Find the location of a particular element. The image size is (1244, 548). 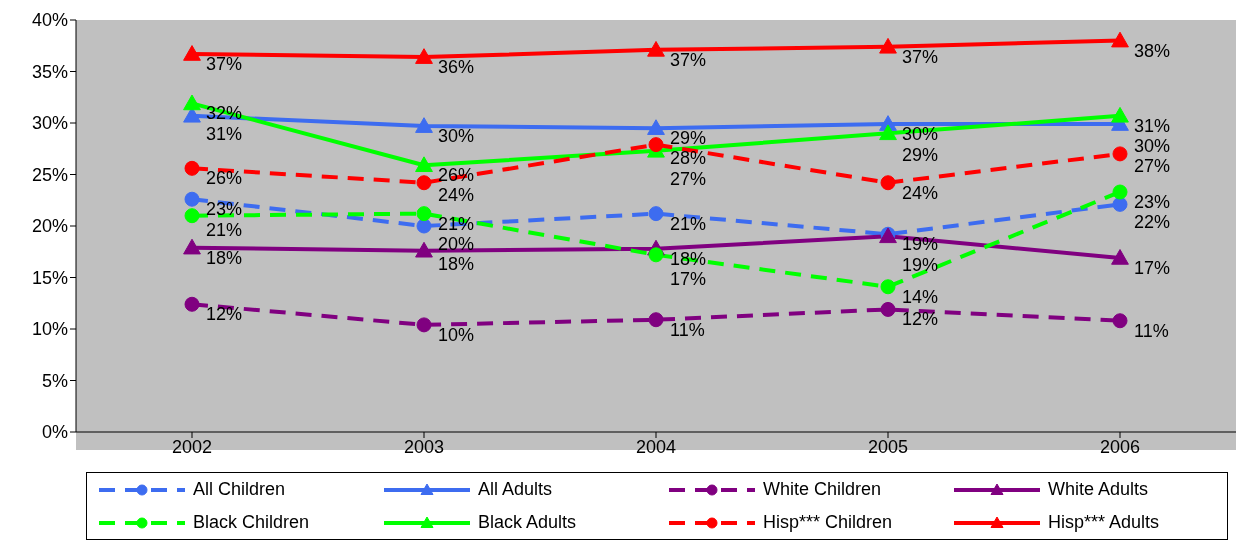

x-tick-label: 2003 is located at coordinates (424, 446).